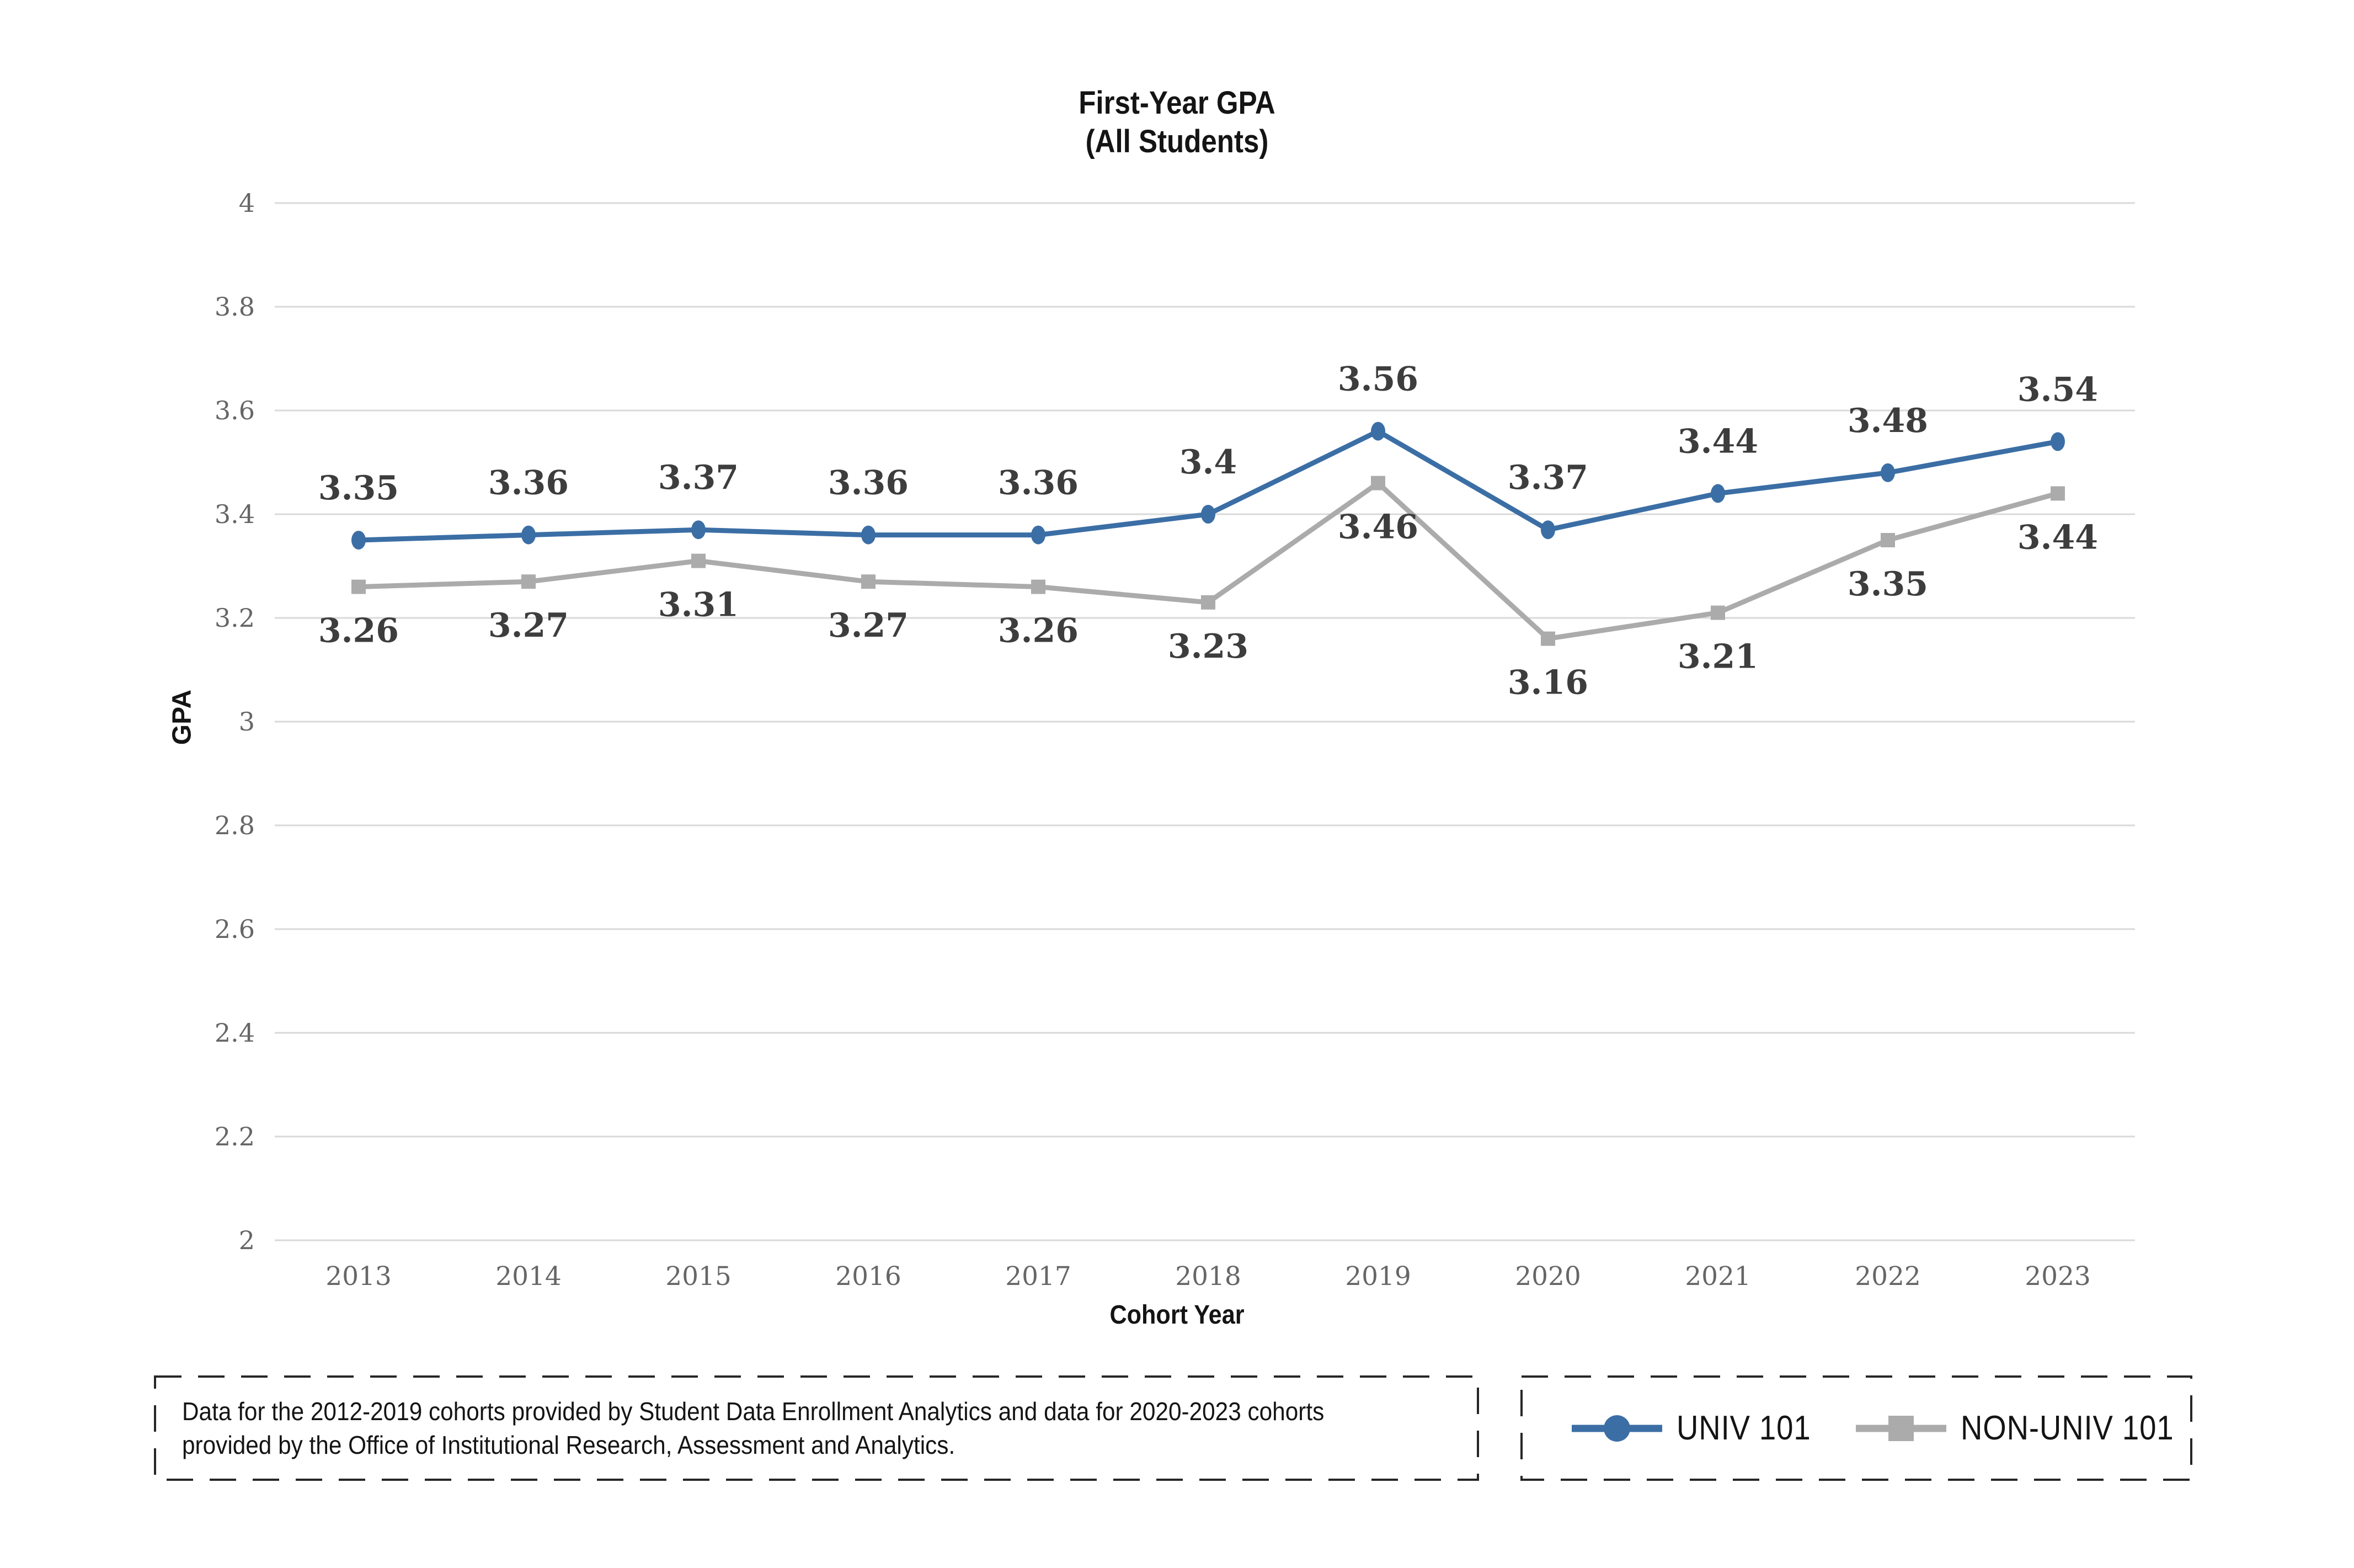 This screenshot has width=2354, height=1568. I want to click on data-point-label: 3.54, so click(2057, 389).